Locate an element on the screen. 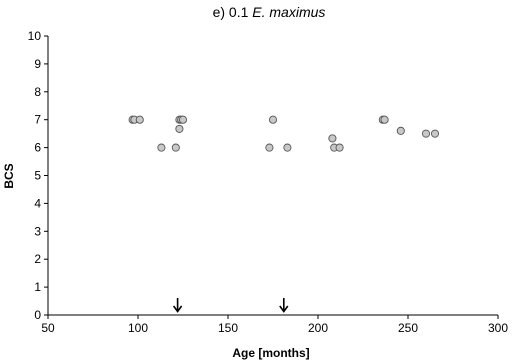  data-points is located at coordinates (284, 133).